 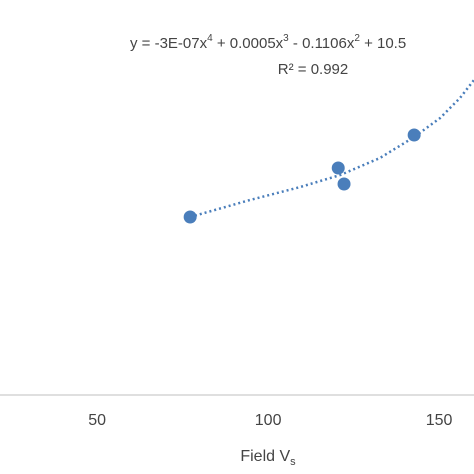 I want to click on x-axis-title-sub: s, so click(x=293, y=462).